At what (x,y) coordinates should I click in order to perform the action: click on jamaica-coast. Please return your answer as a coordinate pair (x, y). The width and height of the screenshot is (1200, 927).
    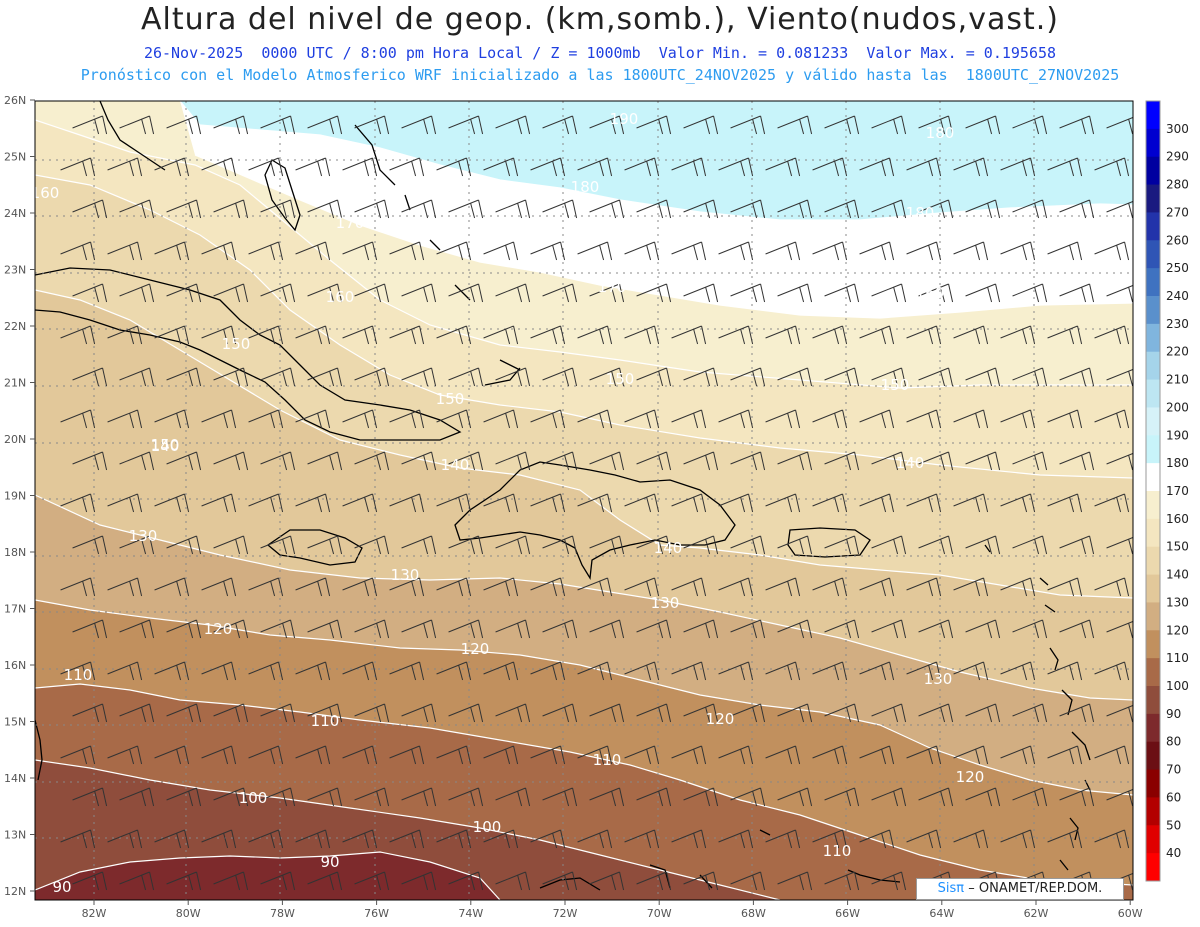
    Looking at the image, I should click on (314, 547).